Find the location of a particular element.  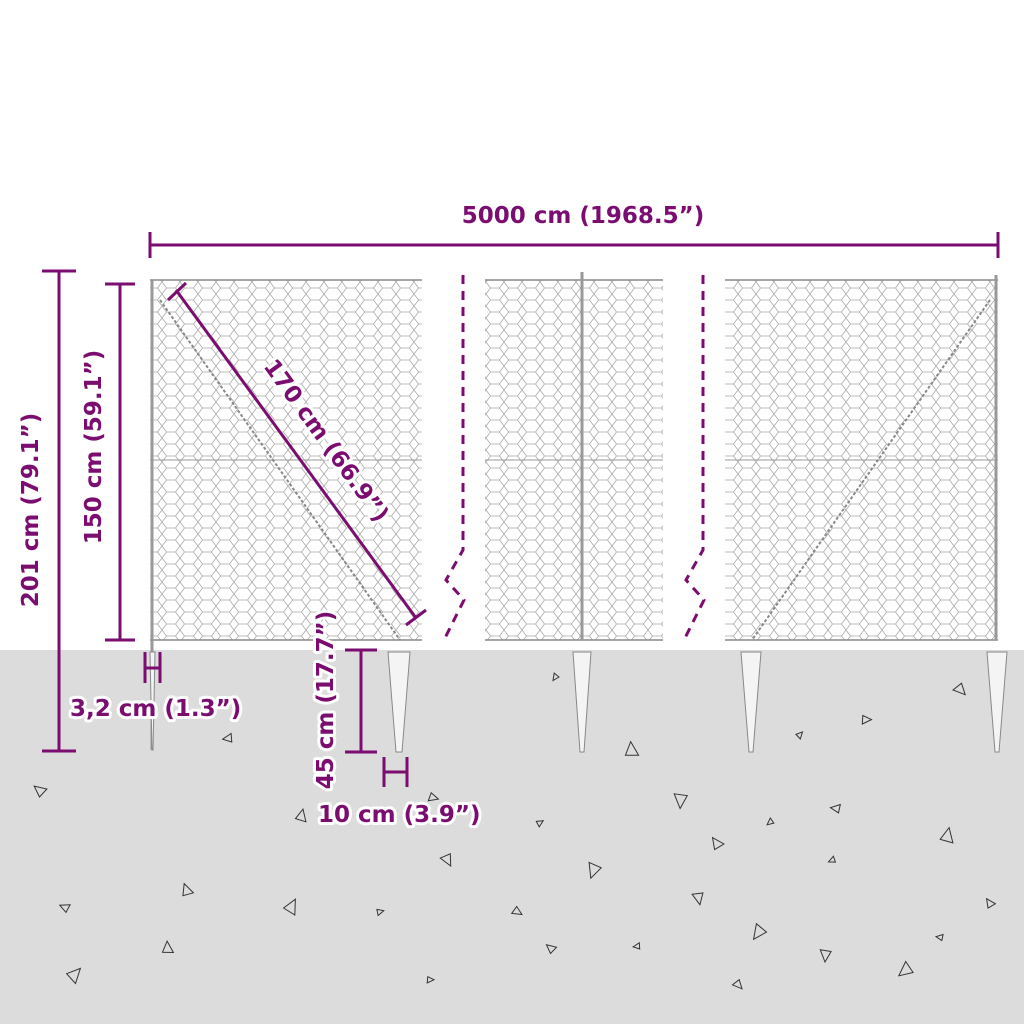

fence-panel-left is located at coordinates (286, 514).